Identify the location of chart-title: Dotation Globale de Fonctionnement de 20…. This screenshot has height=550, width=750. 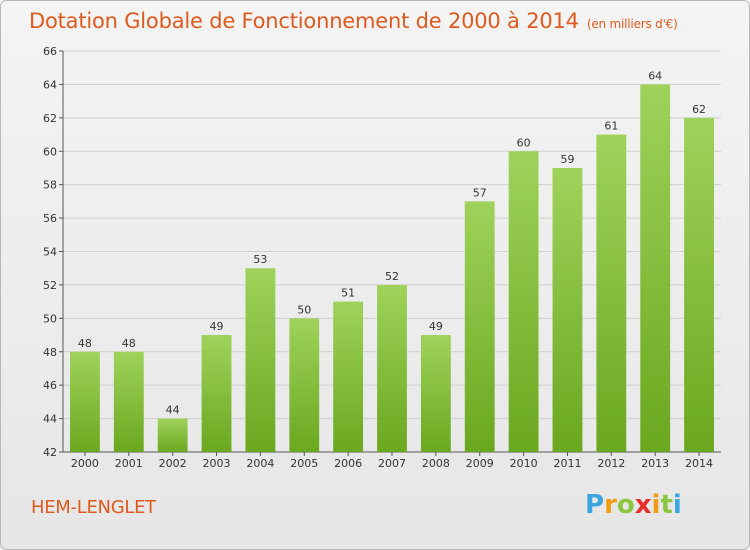
(353, 21).